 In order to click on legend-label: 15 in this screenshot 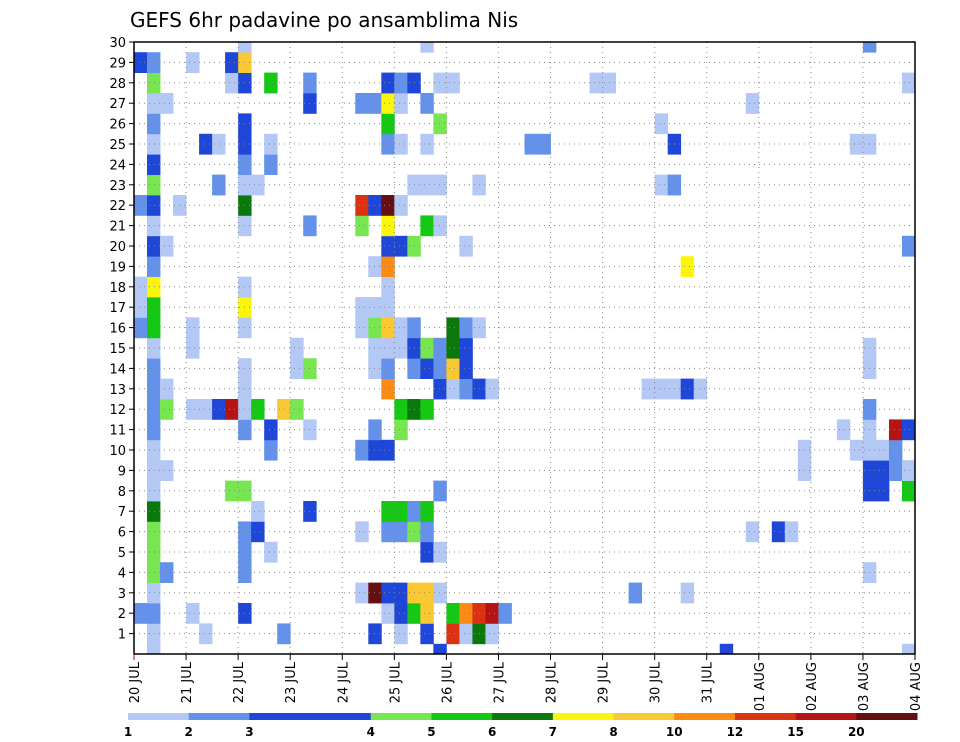, I will do `click(795, 732)`.